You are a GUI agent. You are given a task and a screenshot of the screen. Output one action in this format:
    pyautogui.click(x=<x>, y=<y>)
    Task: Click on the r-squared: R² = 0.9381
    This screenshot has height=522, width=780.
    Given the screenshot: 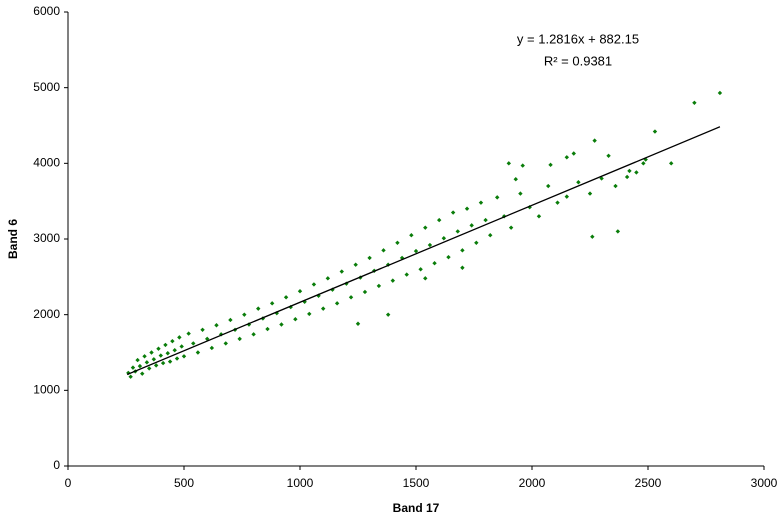 What is the action you would take?
    pyautogui.click(x=578, y=60)
    